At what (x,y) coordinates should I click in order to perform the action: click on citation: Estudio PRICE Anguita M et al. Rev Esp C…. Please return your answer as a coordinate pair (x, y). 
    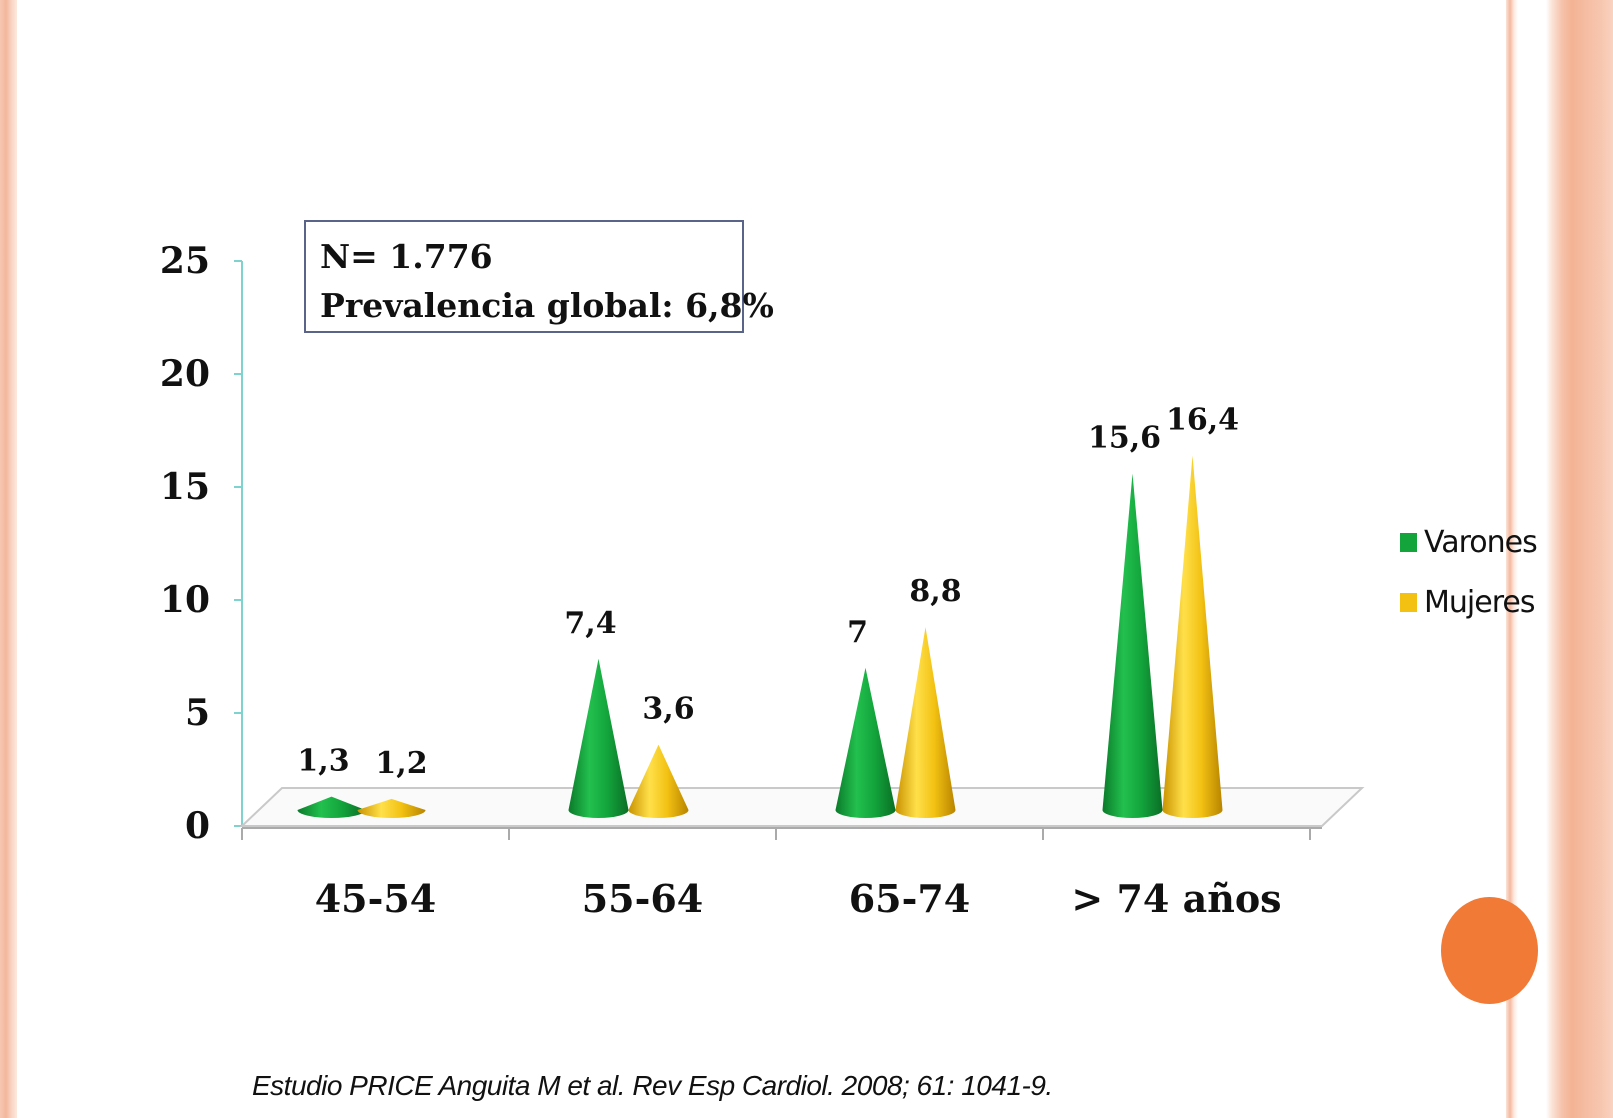
    Looking at the image, I should click on (652, 1085).